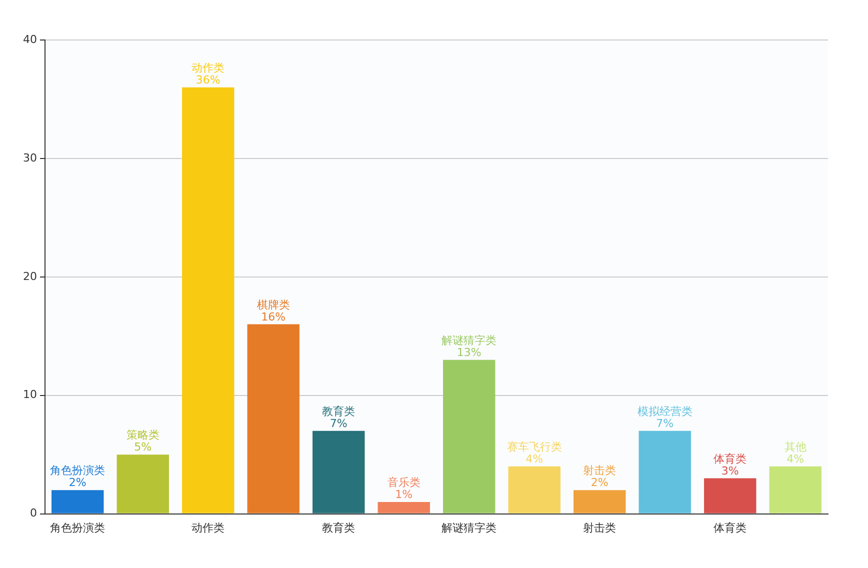  Describe the element at coordinates (29, 276) in the screenshot. I see `y-tick-label: 20` at that location.